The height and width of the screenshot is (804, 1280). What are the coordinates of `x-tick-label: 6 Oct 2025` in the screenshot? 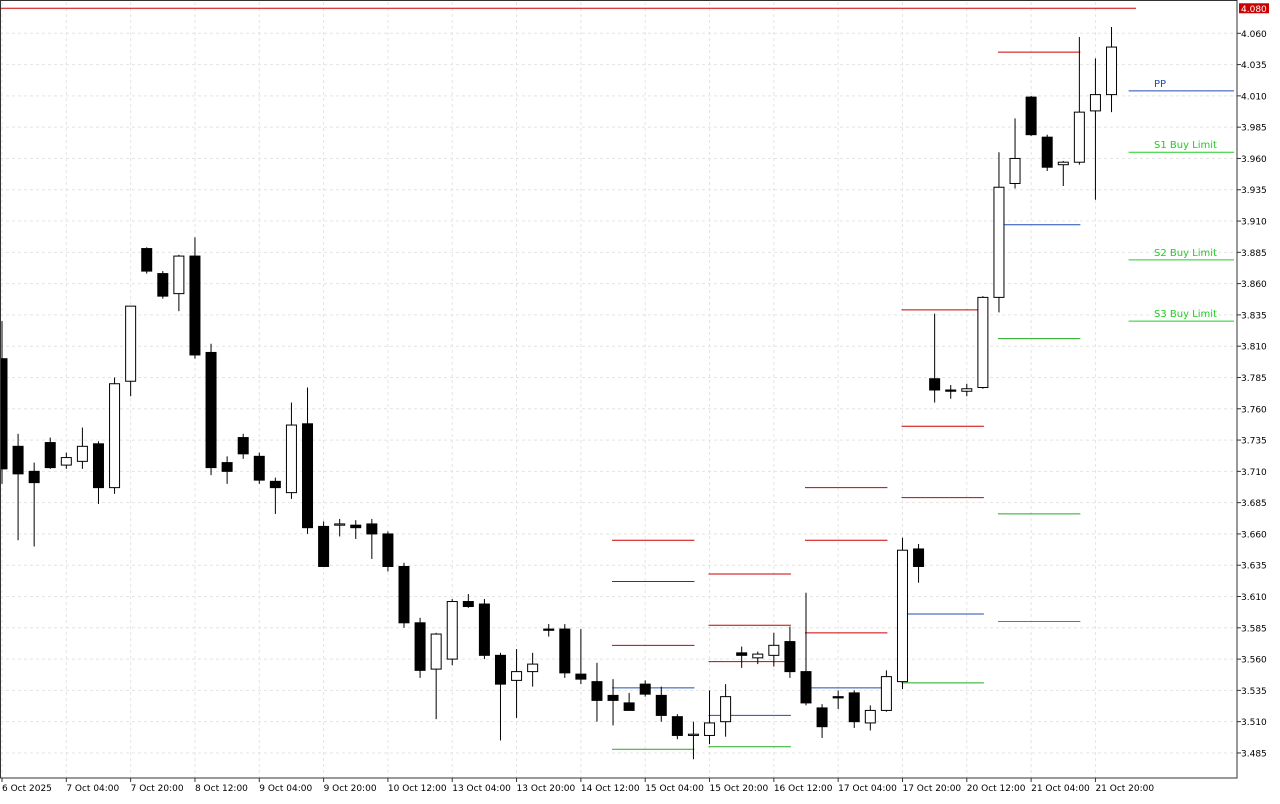 It's located at (27, 789).